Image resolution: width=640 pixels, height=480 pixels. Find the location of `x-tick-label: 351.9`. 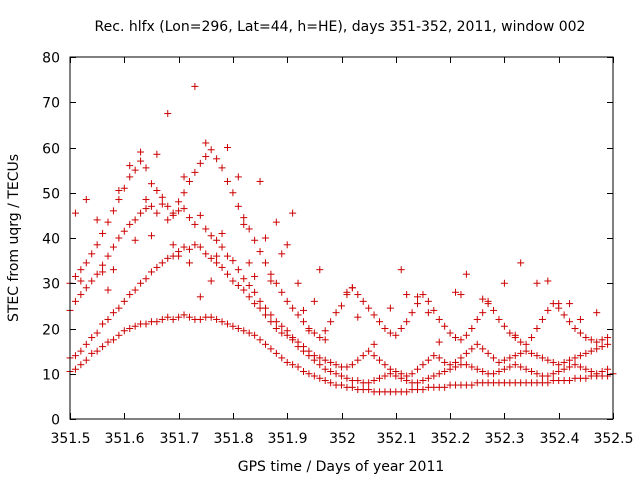

x-tick-label: 351.9 is located at coordinates (287, 439).